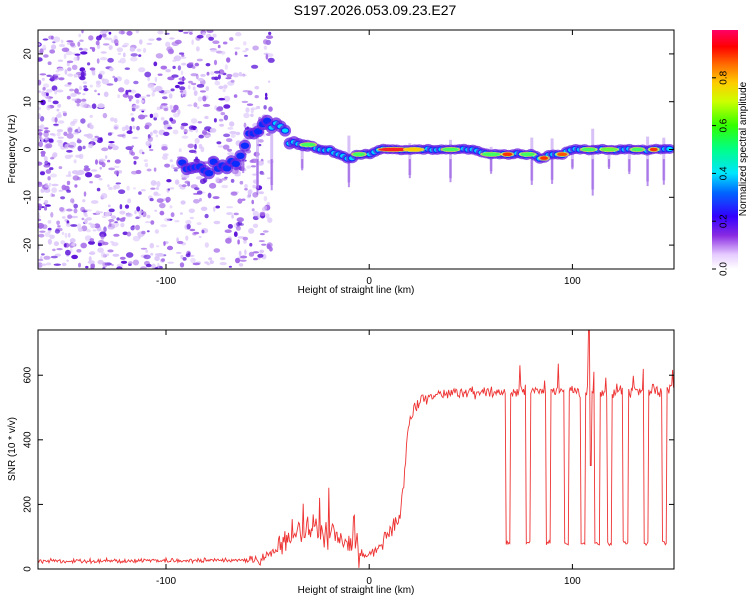 The height and width of the screenshot is (600, 750). I want to click on hotspot, so click(393, 149).